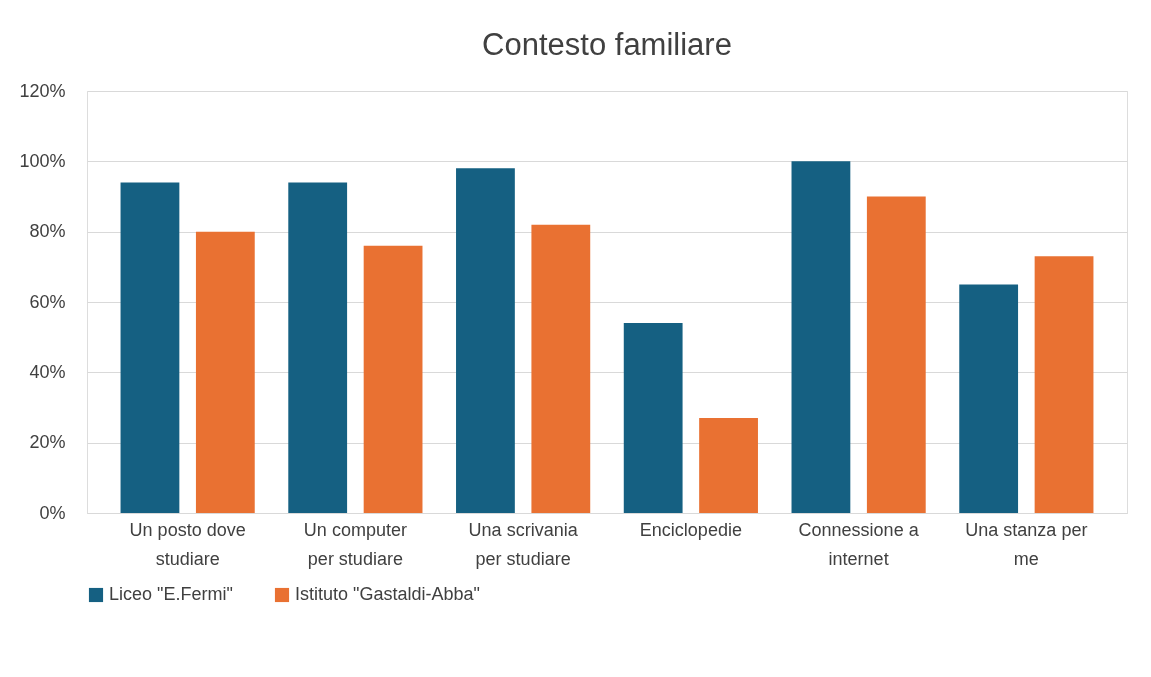 The height and width of the screenshot is (677, 1151). I want to click on x-tick-label: Connessione a internet, so click(859, 544).